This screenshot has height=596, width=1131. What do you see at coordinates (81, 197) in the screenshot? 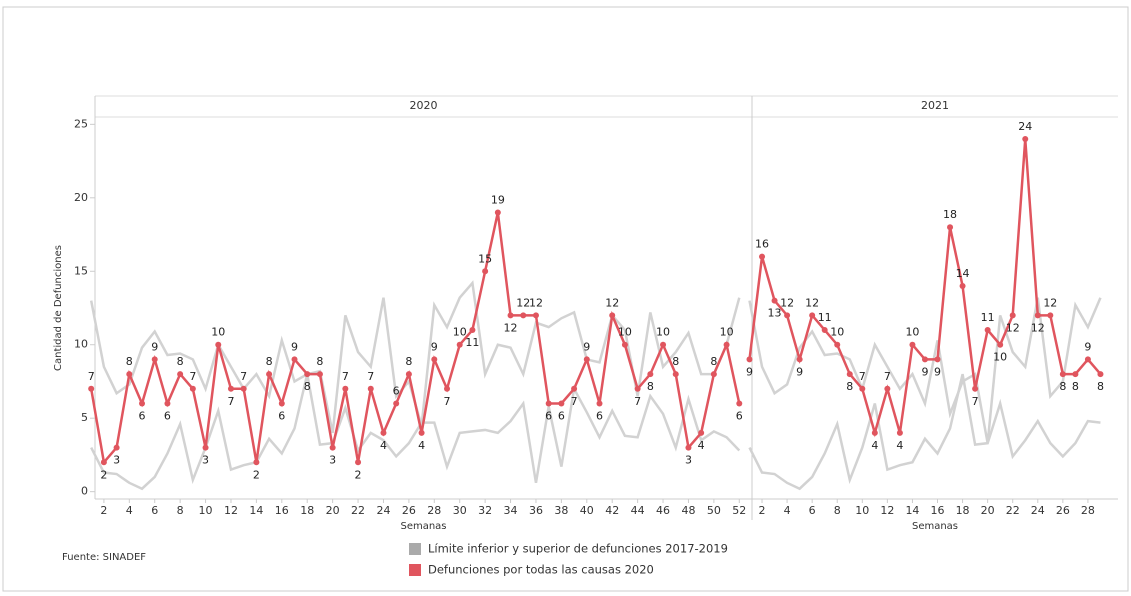
I see `y-tick-label: 20` at bounding box center [81, 197].